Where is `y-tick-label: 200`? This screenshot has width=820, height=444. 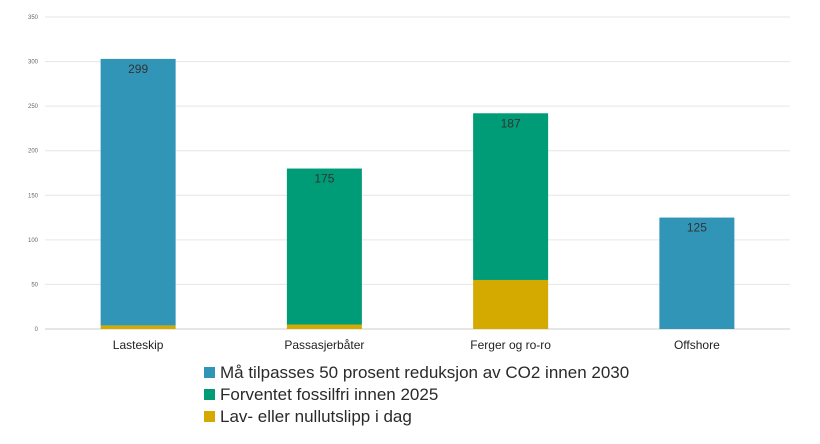
y-tick-label: 200 is located at coordinates (33, 152).